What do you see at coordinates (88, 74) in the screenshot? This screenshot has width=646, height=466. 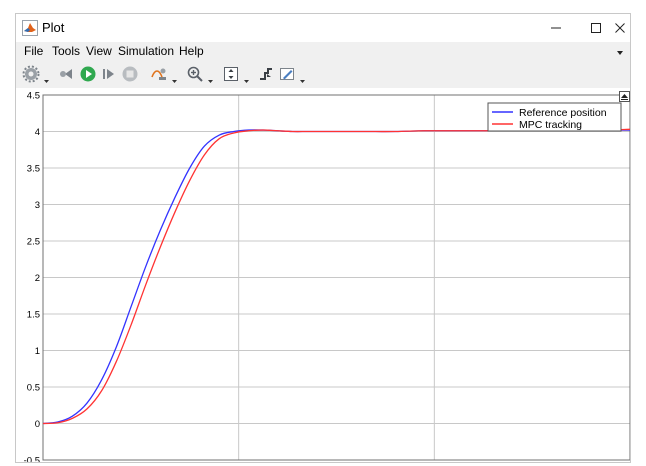 I see `run-icon` at bounding box center [88, 74].